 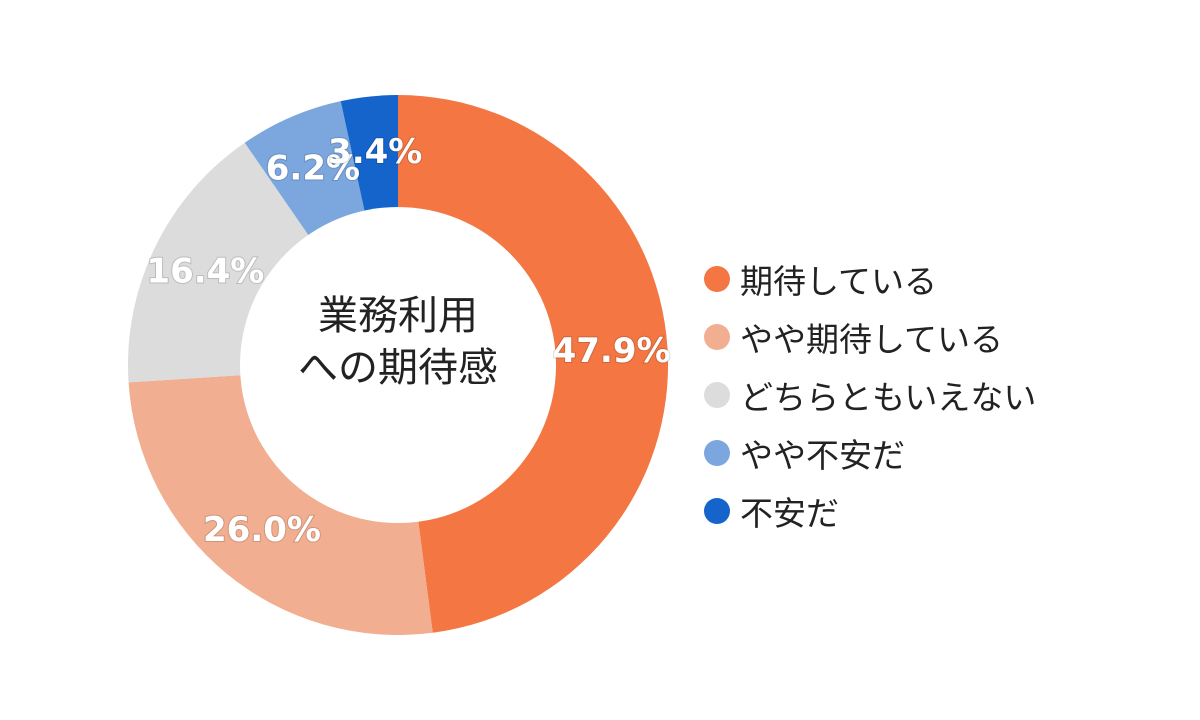 I want to click on legend-label: どちらともいえない, so click(x=888, y=397).